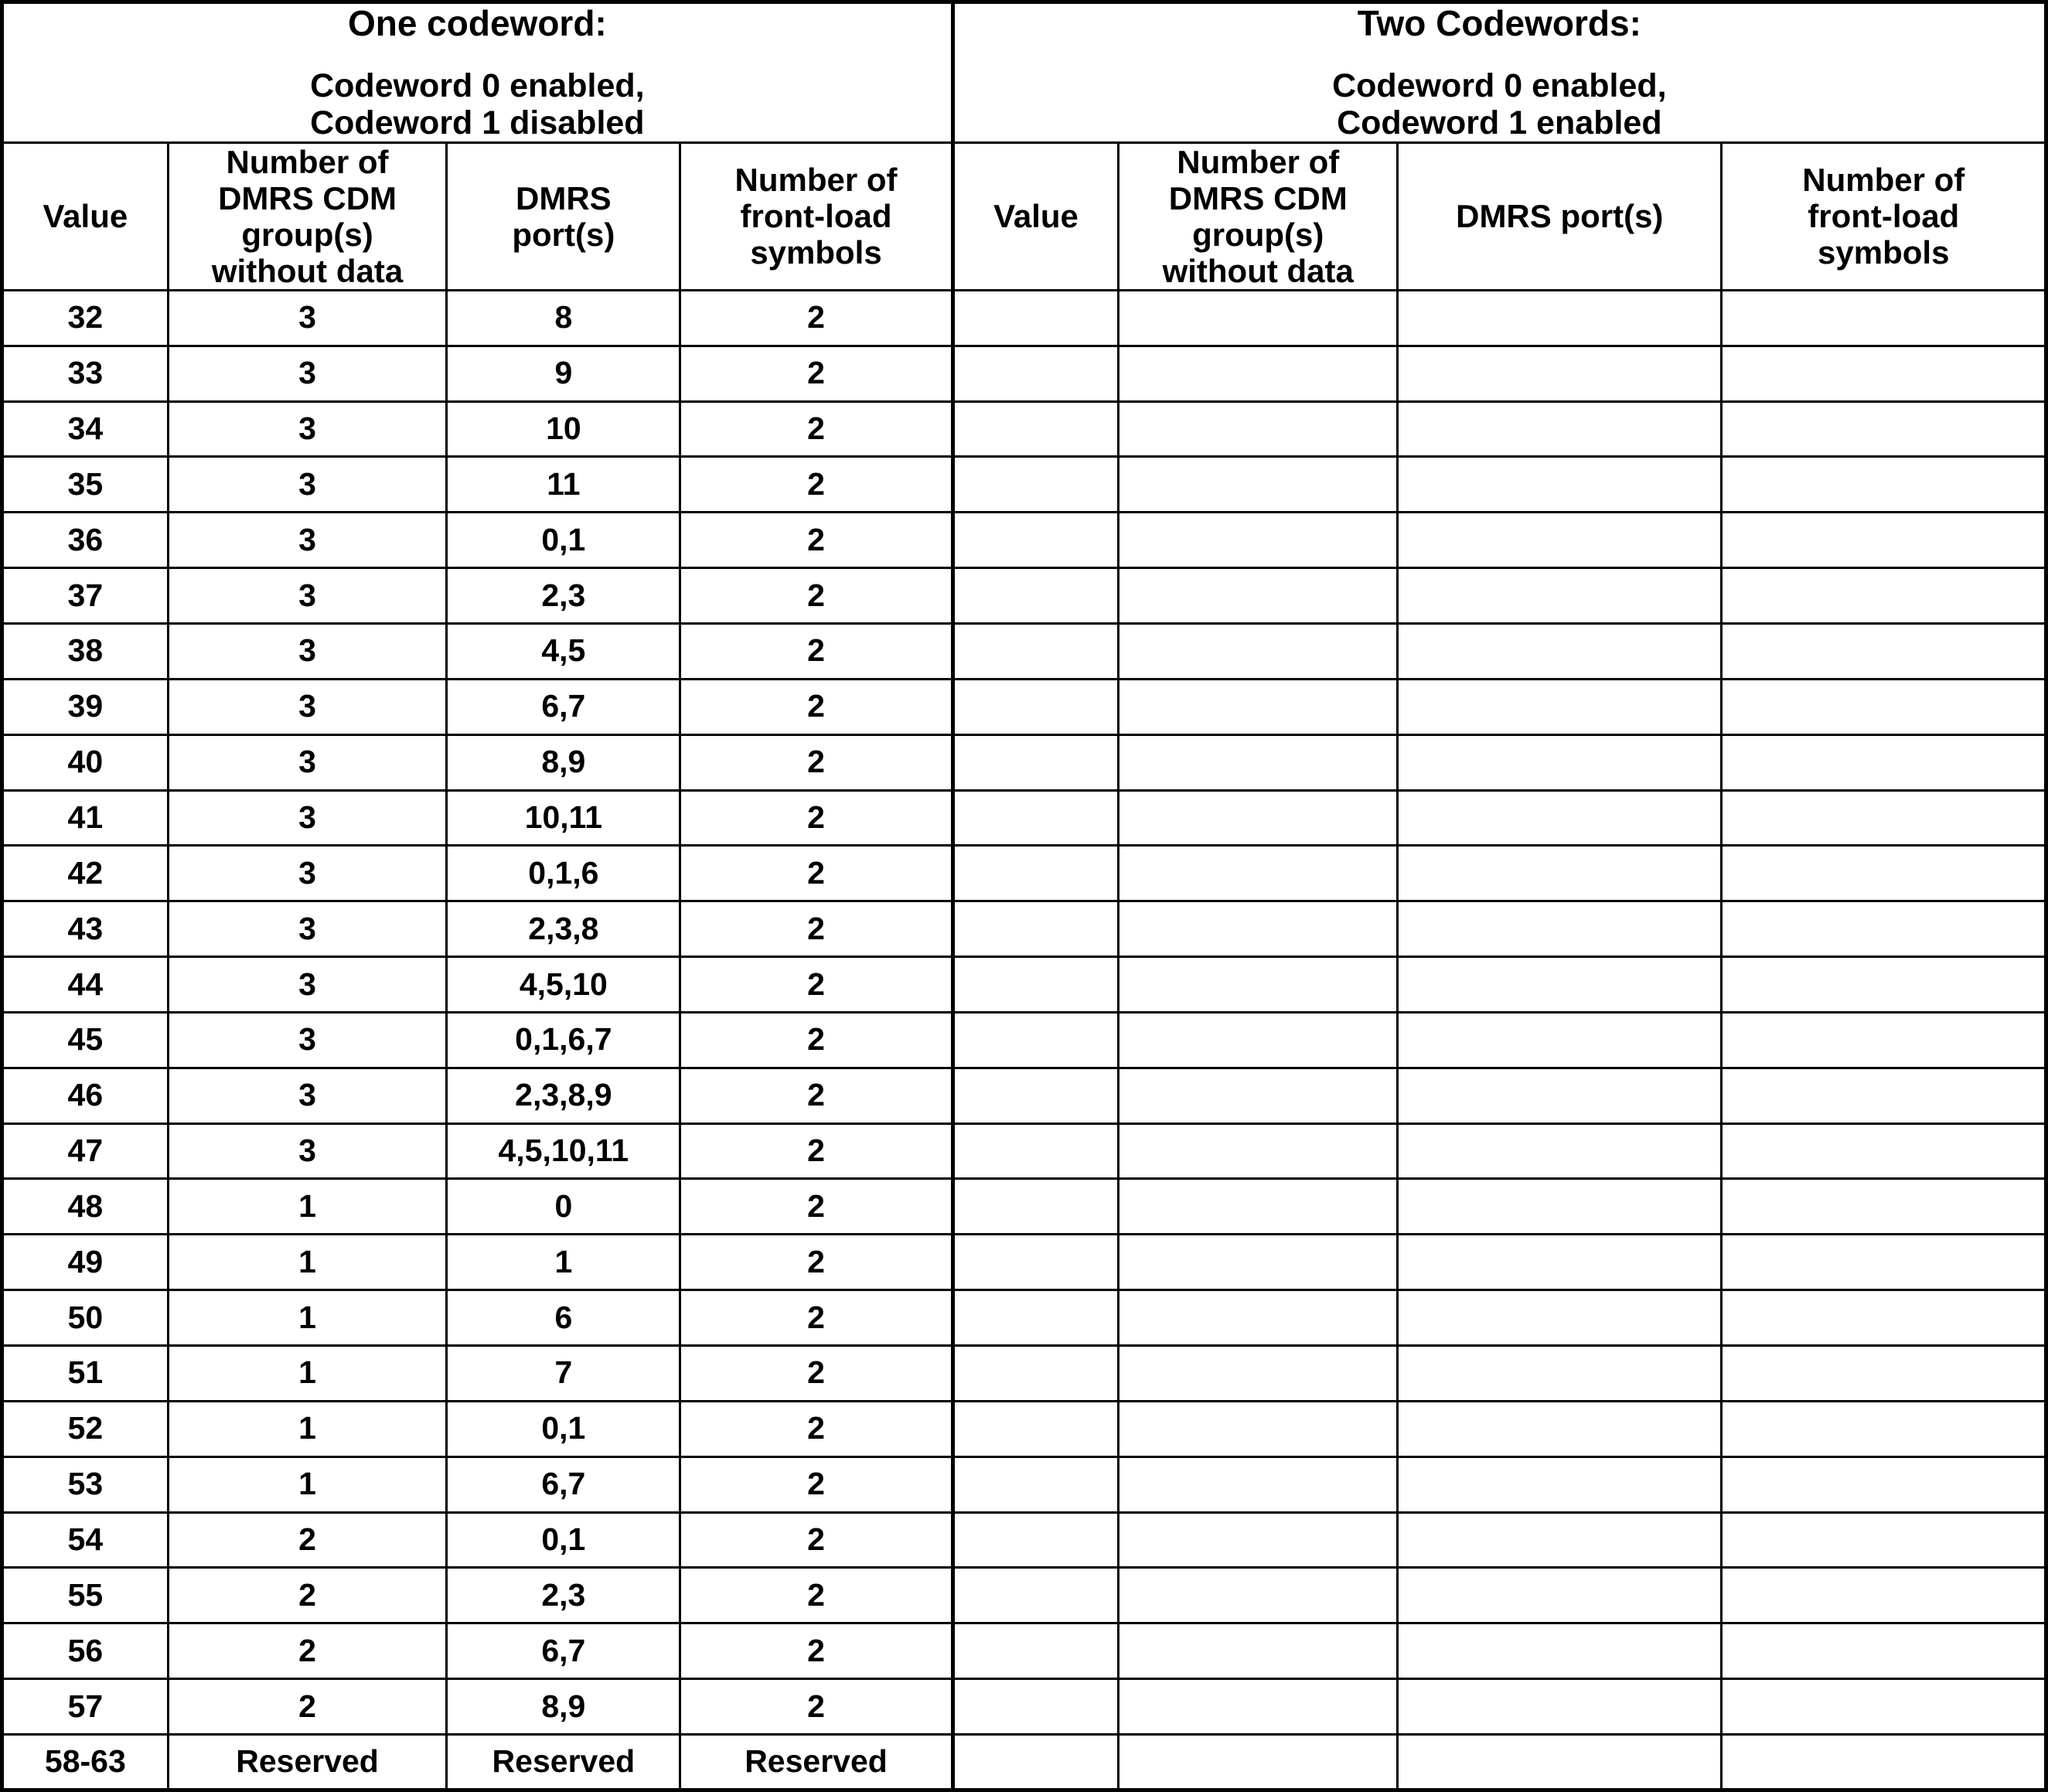 Image resolution: width=2048 pixels, height=1792 pixels. What do you see at coordinates (1499, 122) in the screenshot?
I see `group-title-two-codewords-line2: Codeword 1 enabled` at bounding box center [1499, 122].